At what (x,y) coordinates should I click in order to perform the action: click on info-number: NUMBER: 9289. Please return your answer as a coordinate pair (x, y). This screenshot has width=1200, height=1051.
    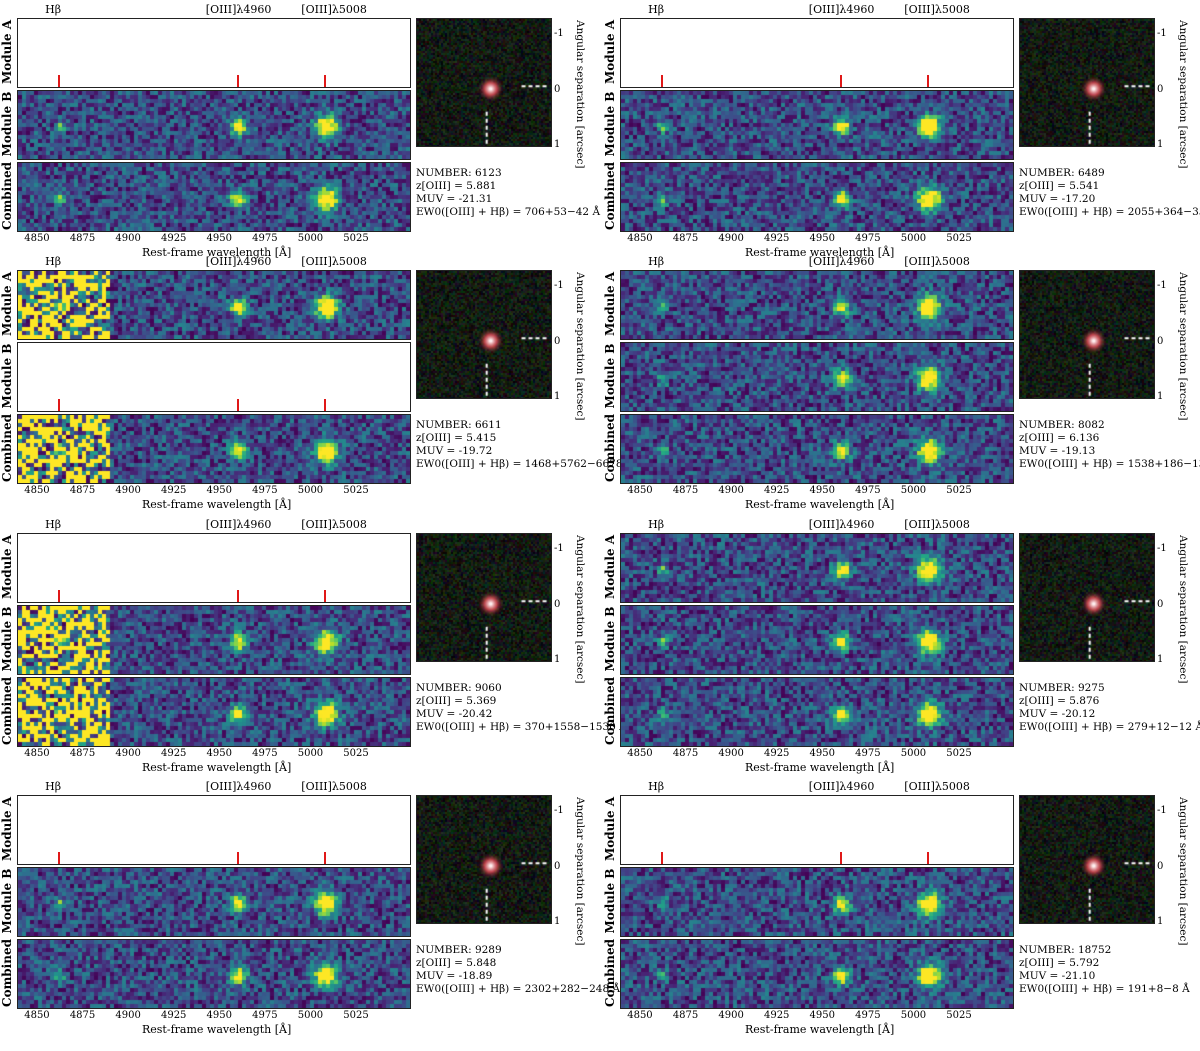
    Looking at the image, I should click on (459, 950).